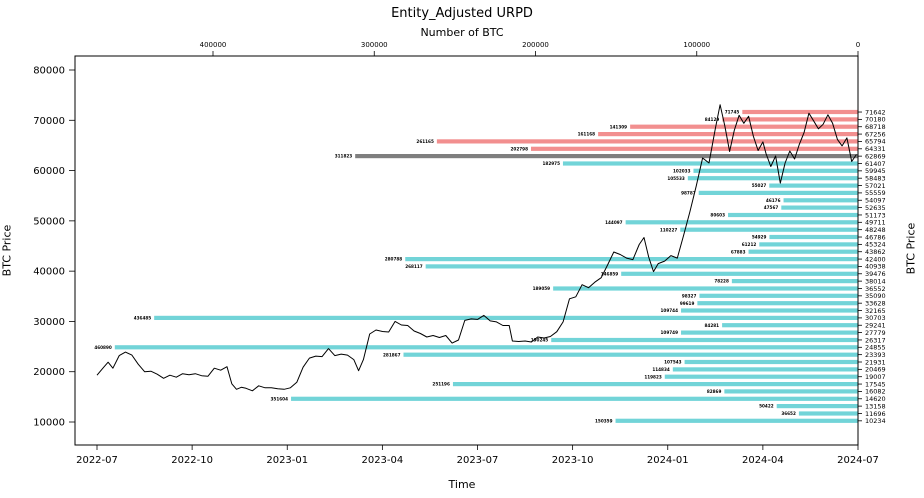 This screenshot has height=498, width=924. I want to click on bar-btc-label: 114834, so click(661, 369).